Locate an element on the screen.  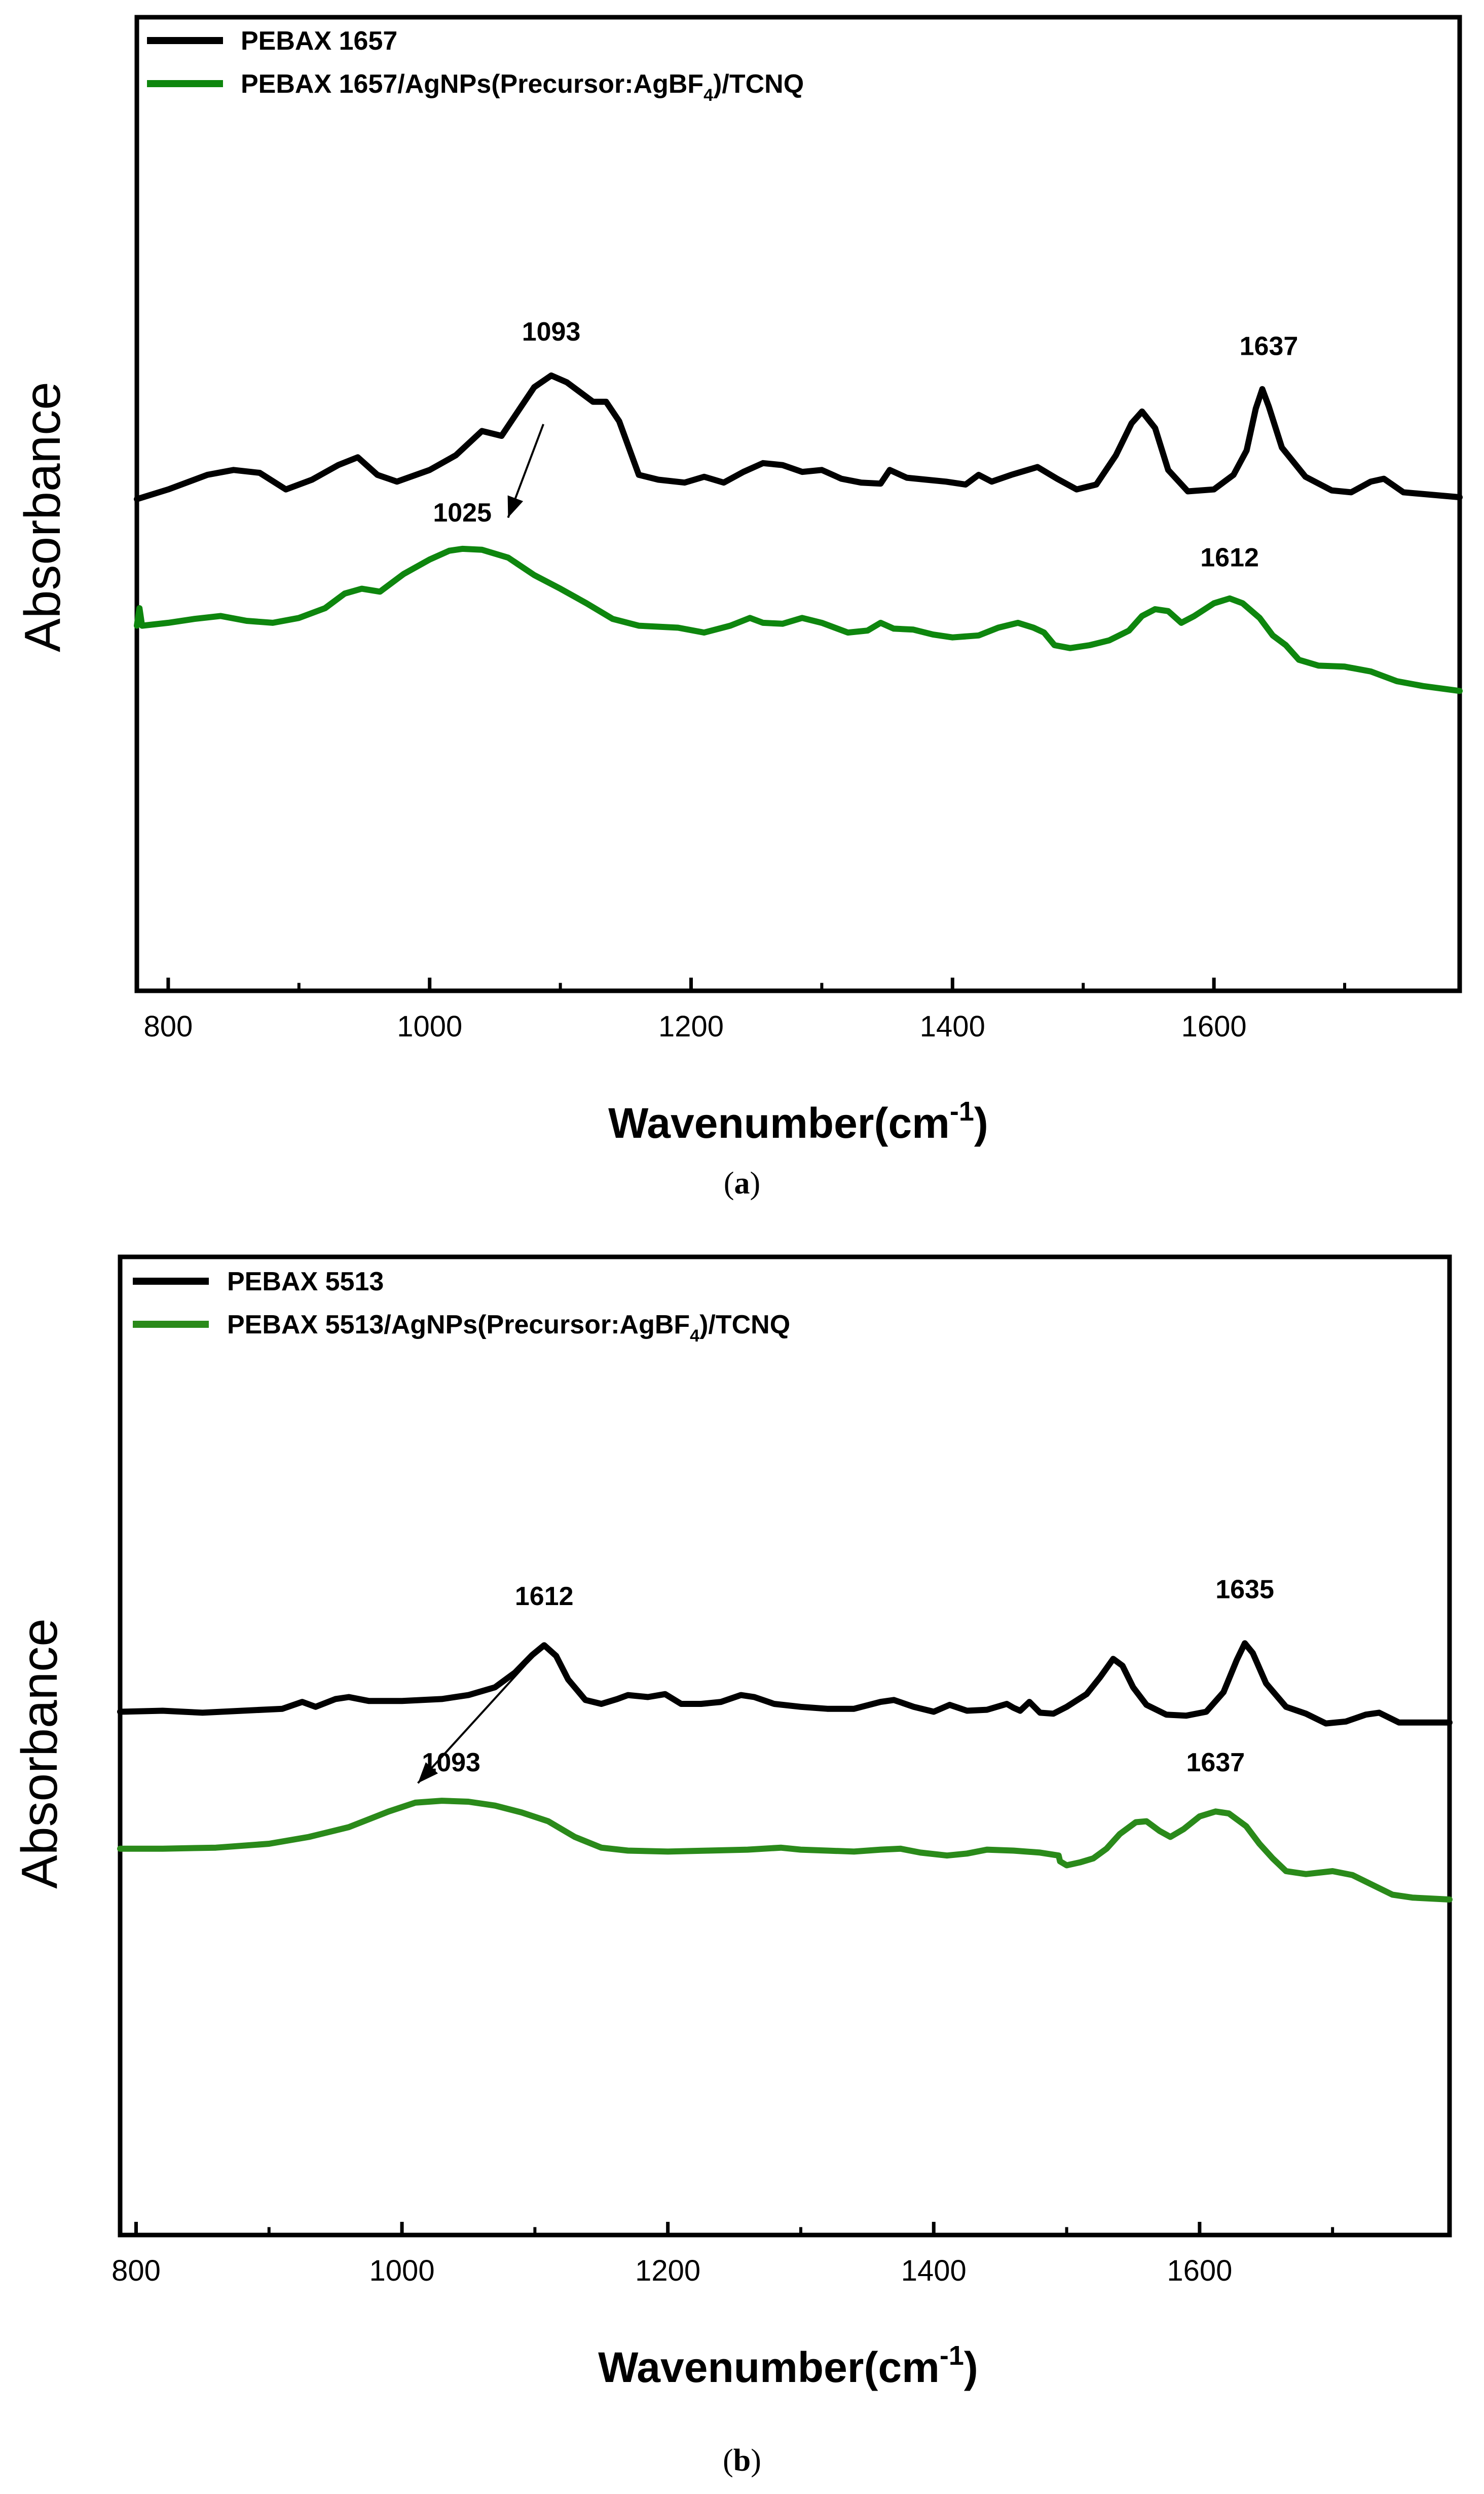
shift-arrow is located at coordinates (472, 1724).